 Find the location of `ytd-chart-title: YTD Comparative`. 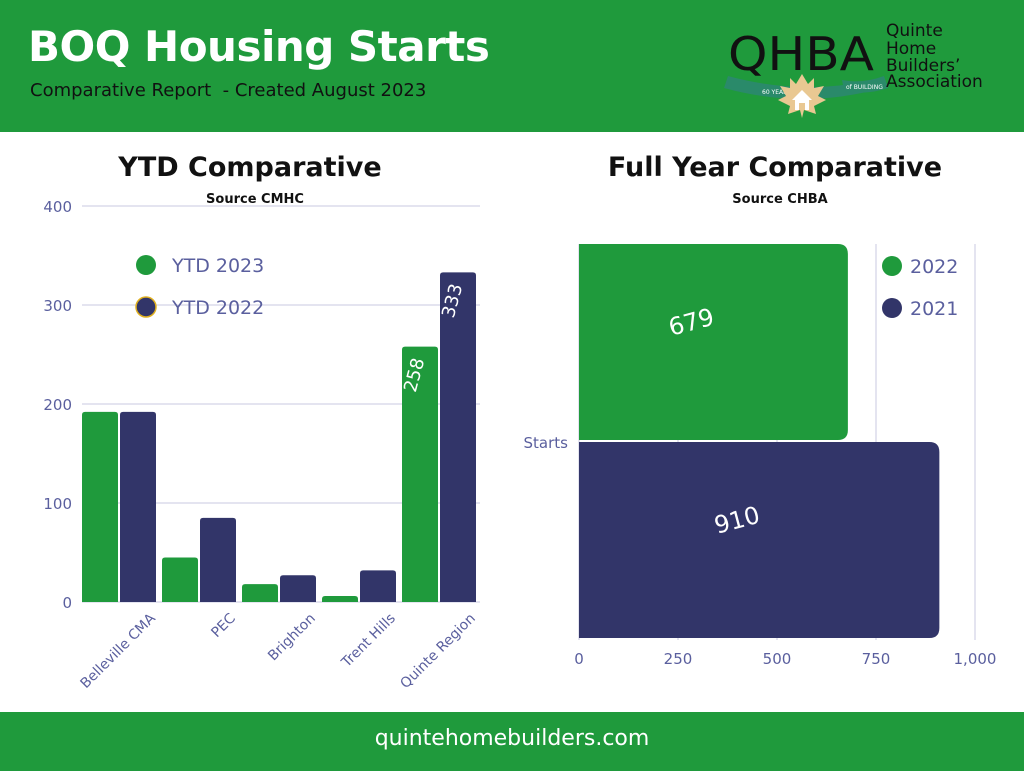

ytd-chart-title: YTD Comparative is located at coordinates (250, 167).